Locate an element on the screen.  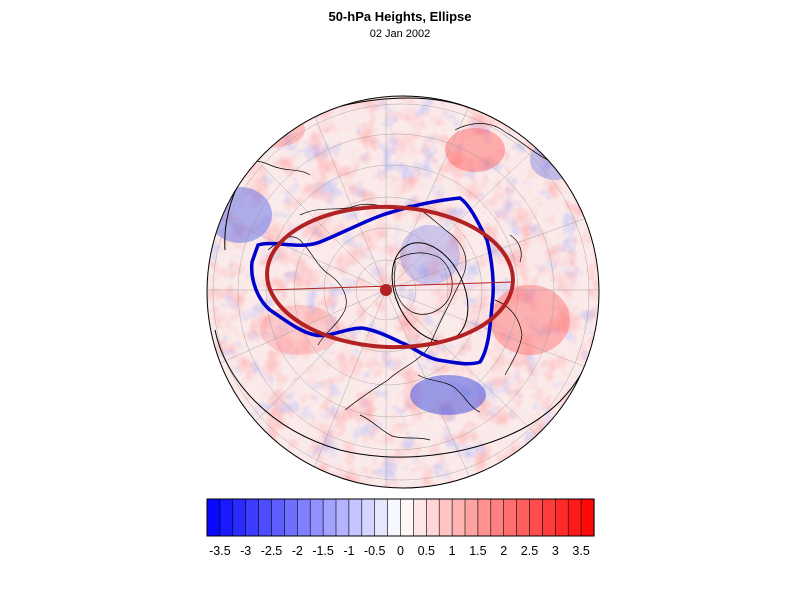
colorbar-tick-label: 2.5 is located at coordinates (529, 551).